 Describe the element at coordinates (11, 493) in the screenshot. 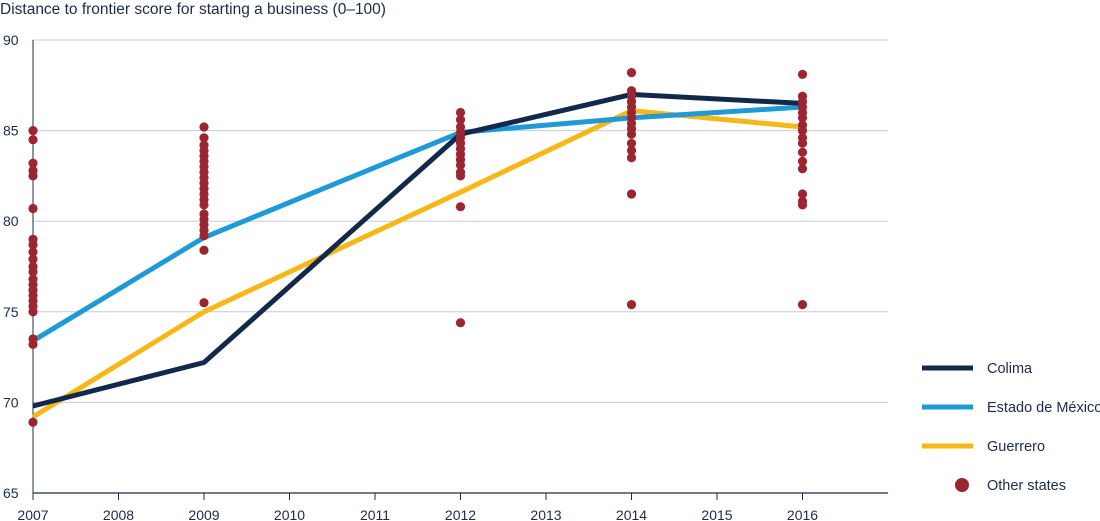

I see `y-tick-label: 65` at that location.